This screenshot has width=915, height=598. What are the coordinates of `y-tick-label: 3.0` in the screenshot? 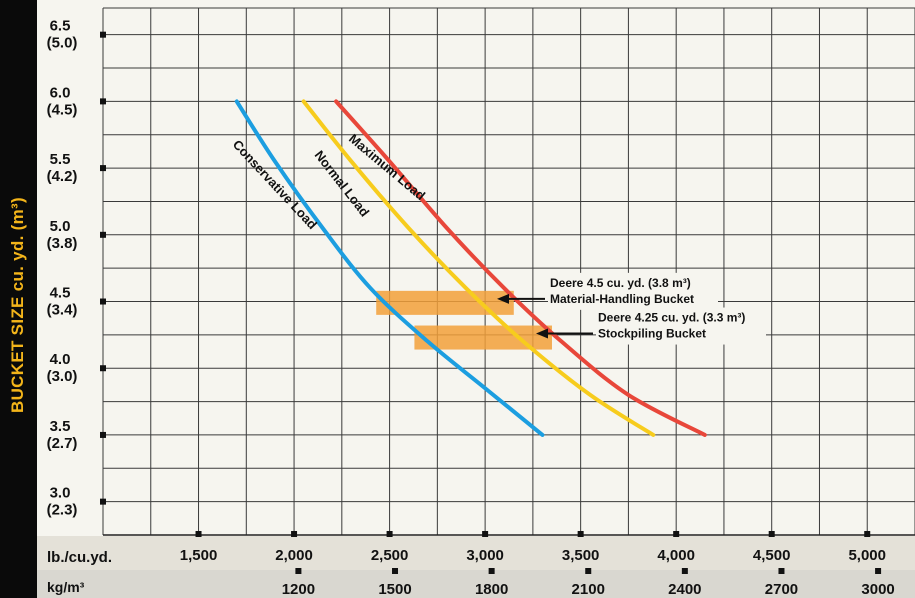 It's located at (60, 493).